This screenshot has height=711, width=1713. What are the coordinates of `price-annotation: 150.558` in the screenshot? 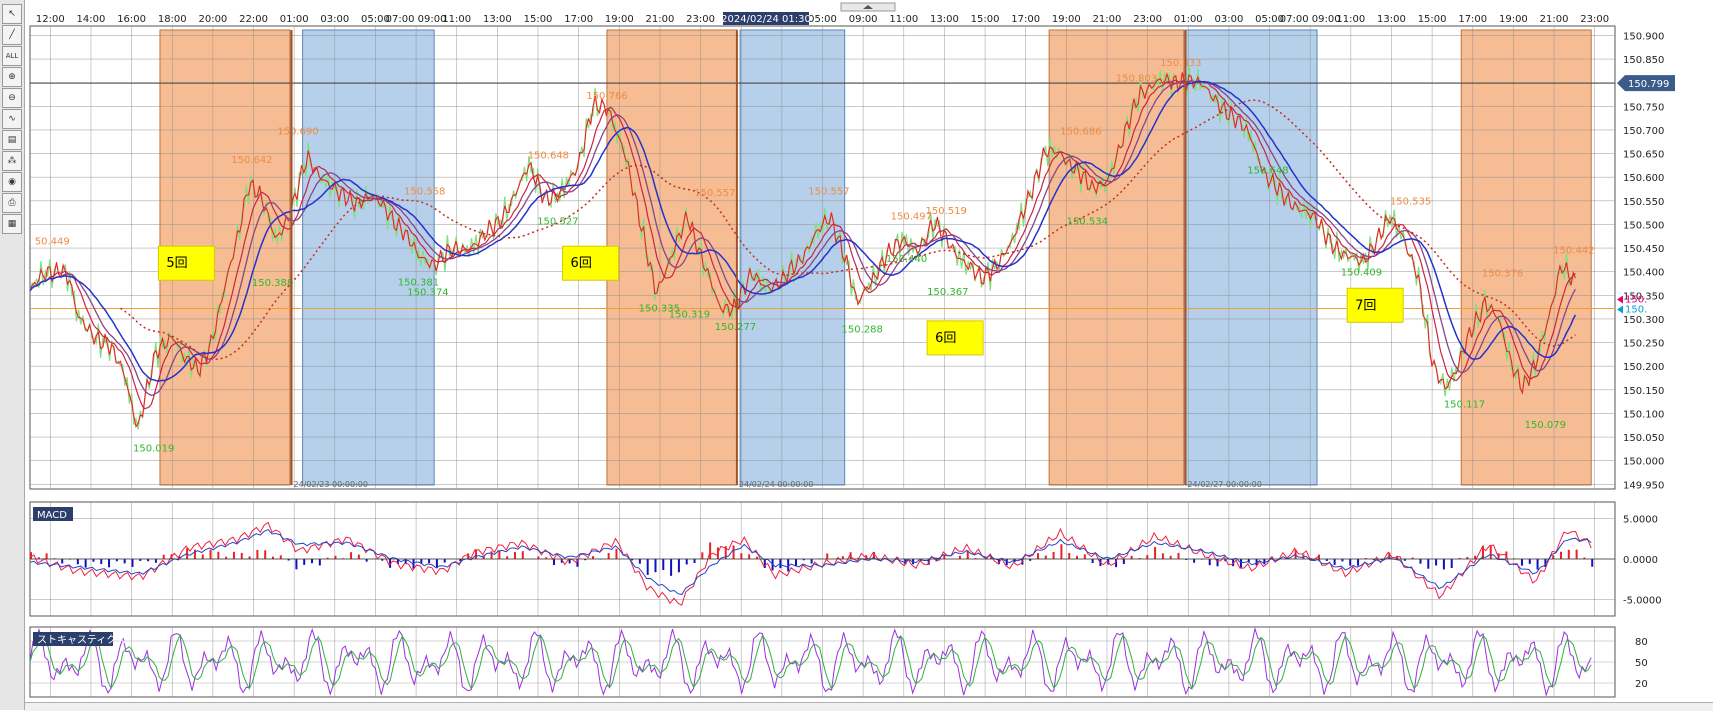 It's located at (424, 192).